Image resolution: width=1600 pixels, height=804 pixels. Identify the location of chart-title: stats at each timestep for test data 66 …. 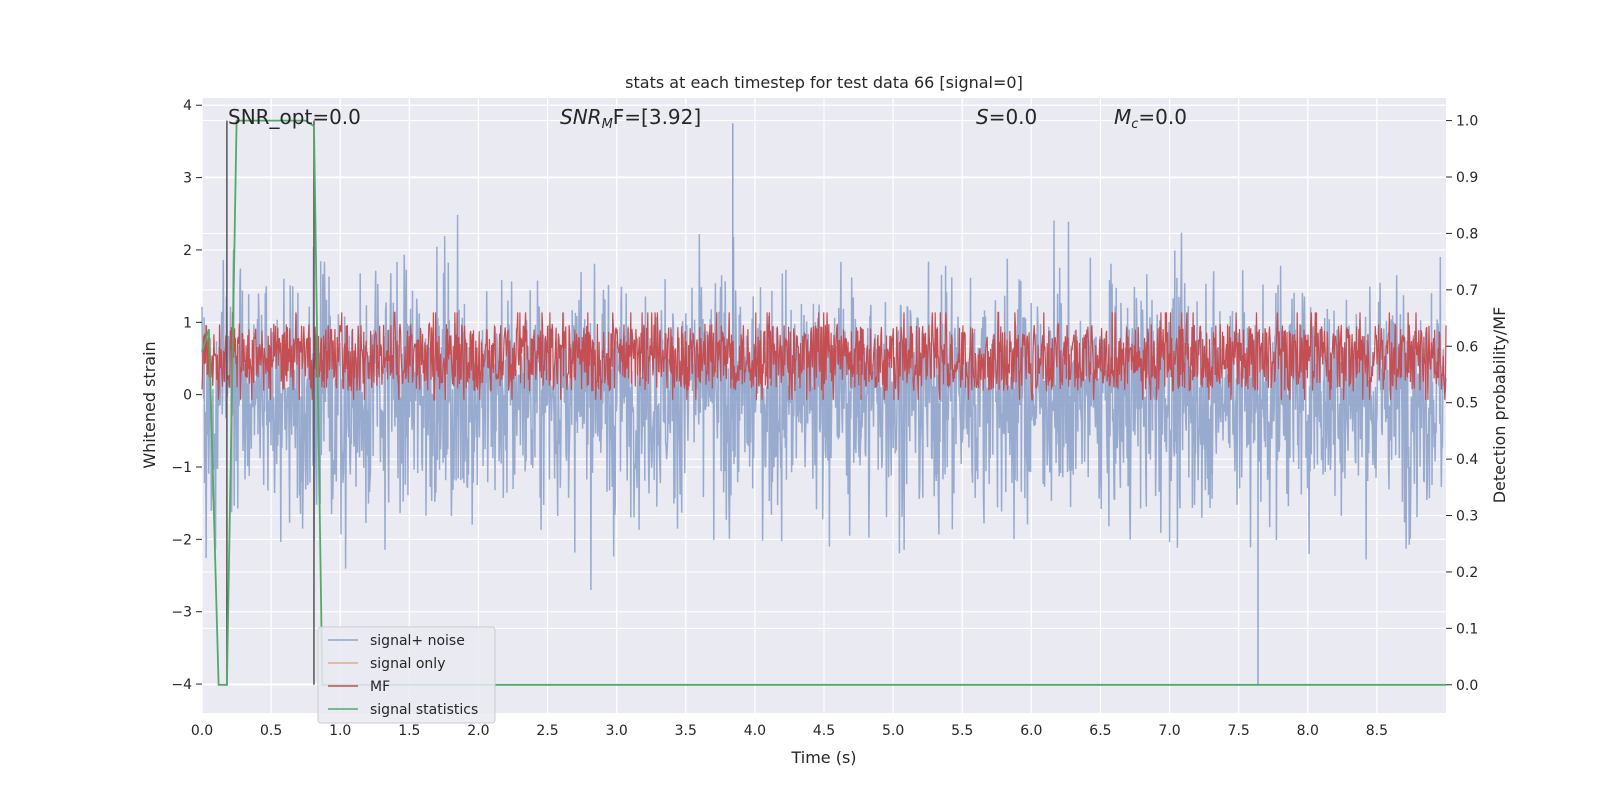
(824, 82).